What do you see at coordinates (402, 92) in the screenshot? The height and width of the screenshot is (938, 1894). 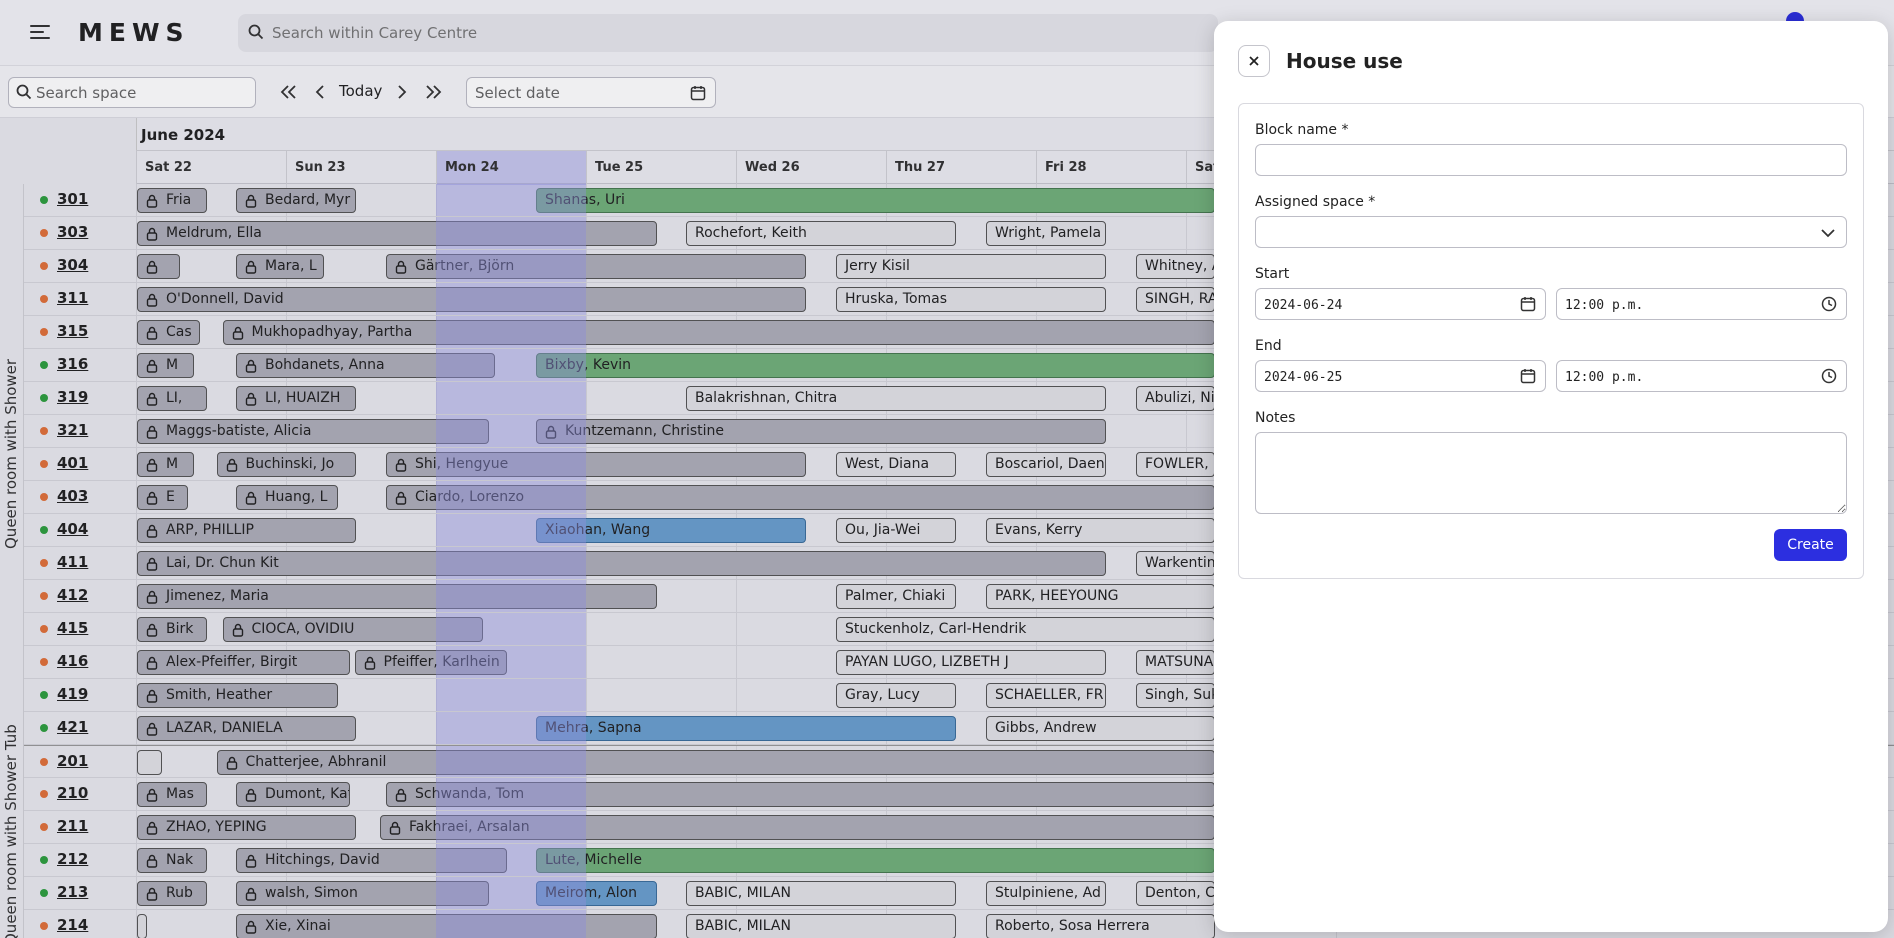 I see `next-button` at bounding box center [402, 92].